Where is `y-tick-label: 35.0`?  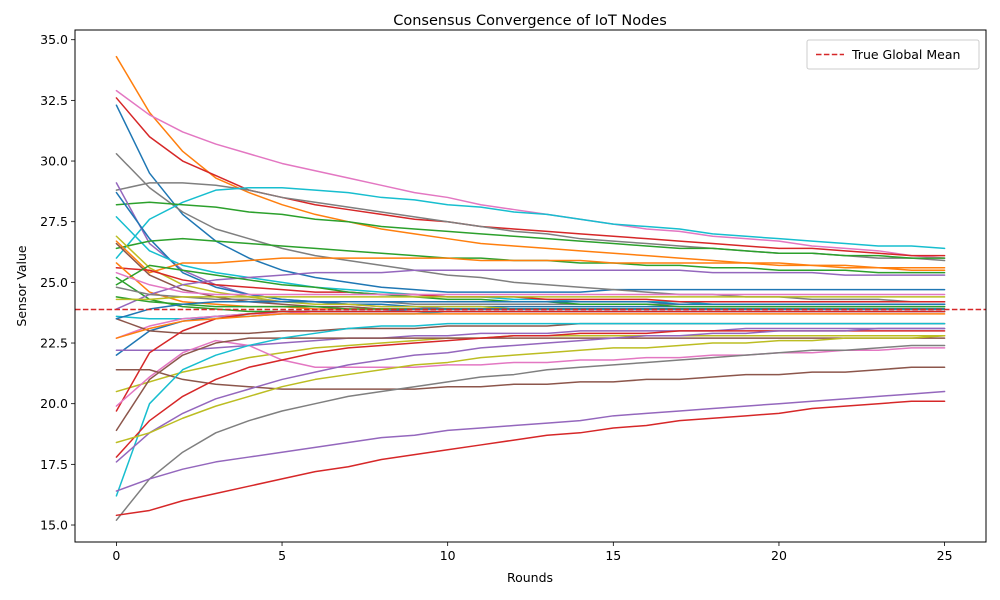 y-tick-label: 35.0 is located at coordinates (54, 39).